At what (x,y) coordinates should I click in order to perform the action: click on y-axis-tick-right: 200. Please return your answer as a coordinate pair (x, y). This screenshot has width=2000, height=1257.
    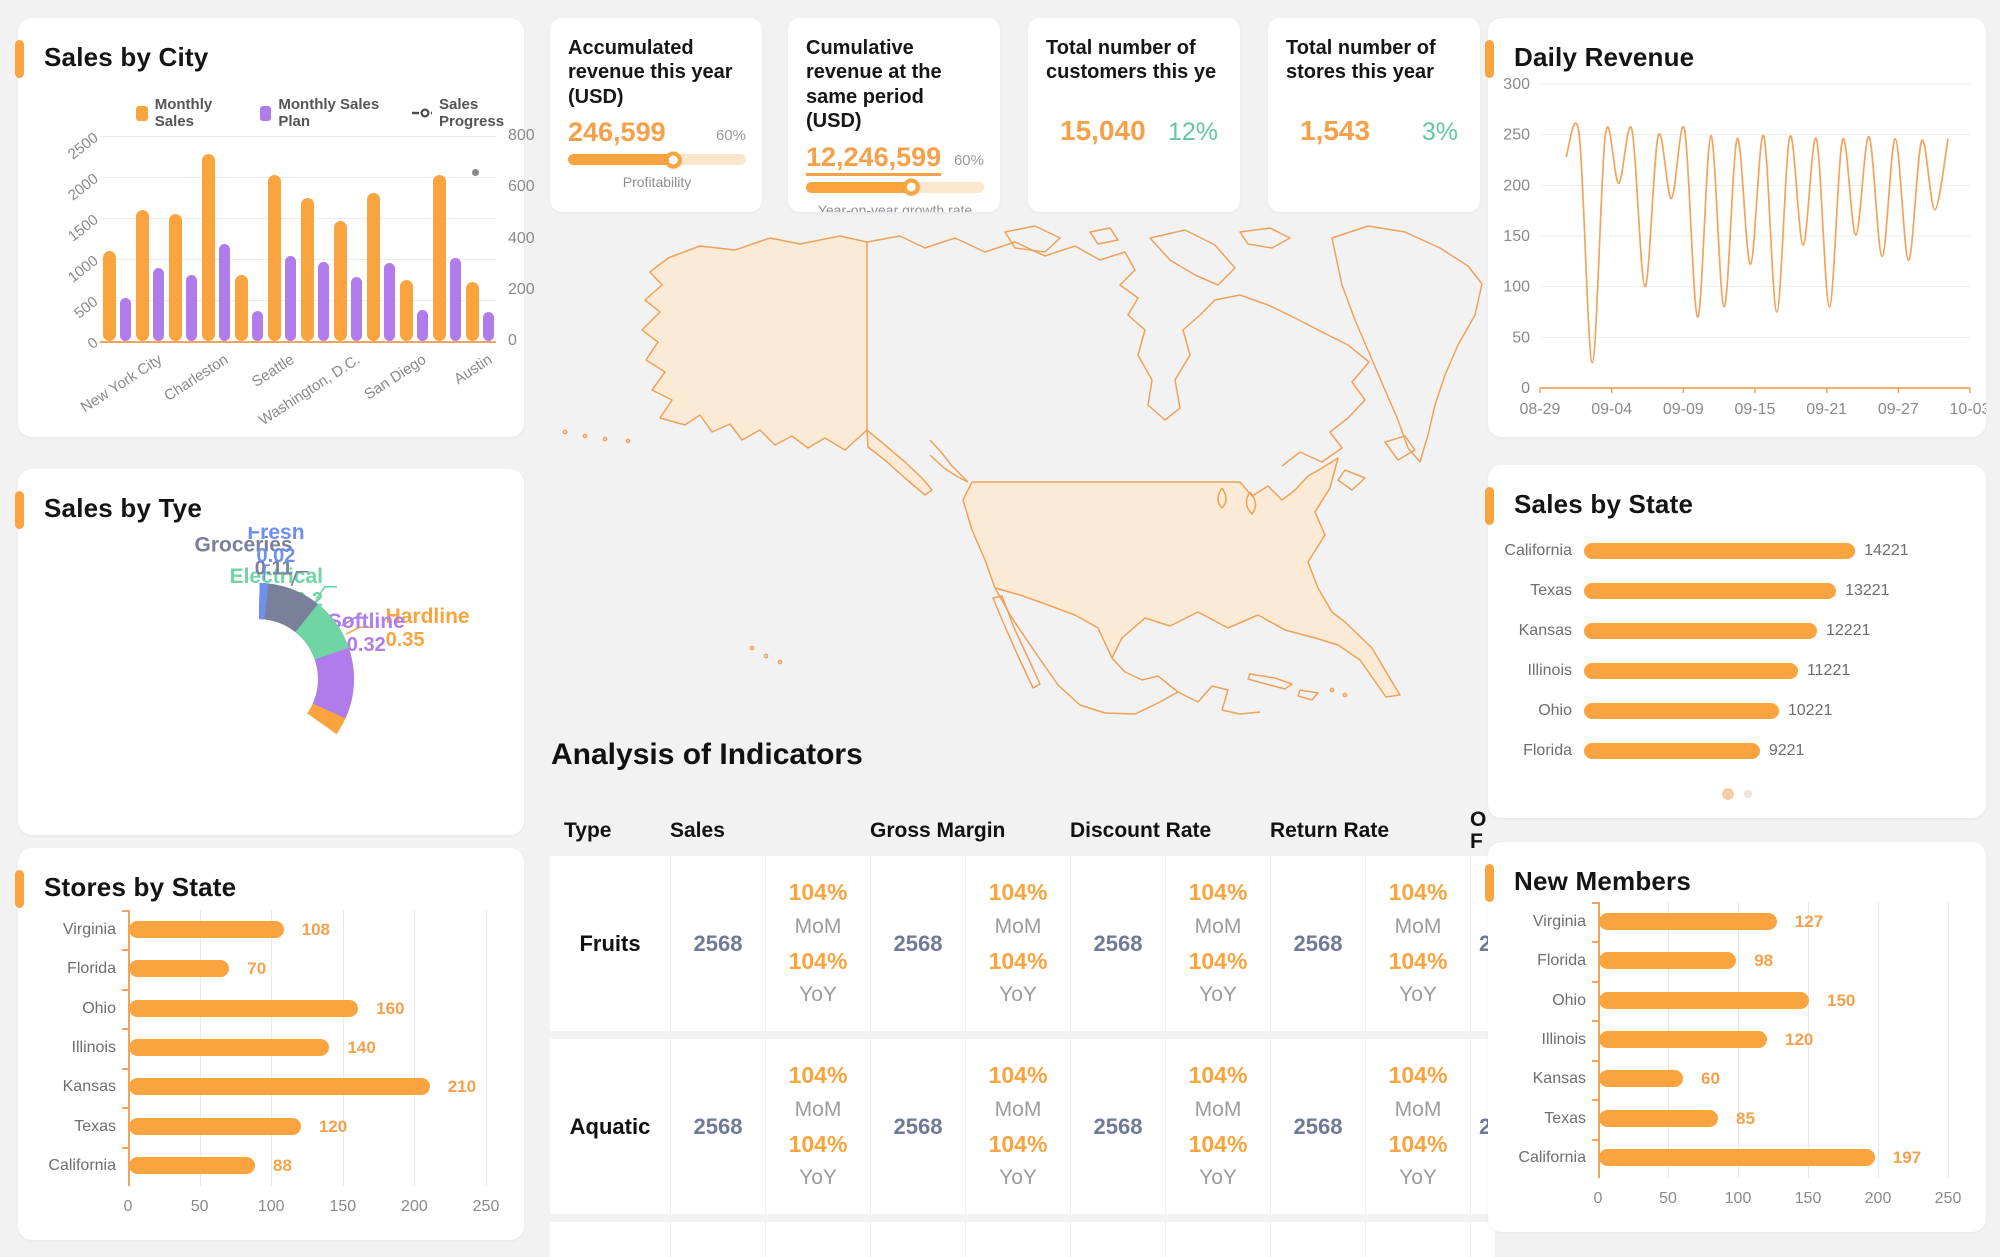
    Looking at the image, I should click on (521, 289).